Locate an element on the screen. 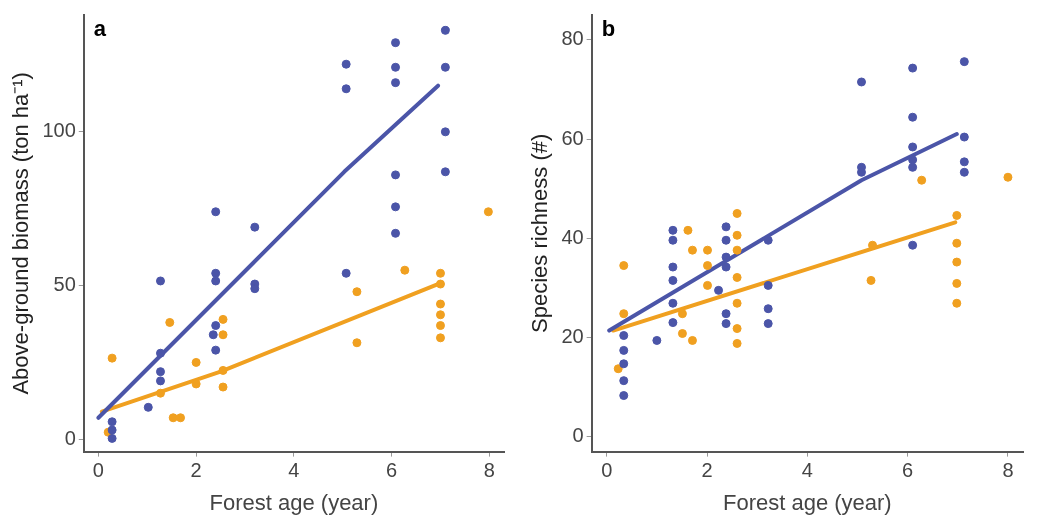 This screenshot has height=526, width=1038. x-tick-label: 8 is located at coordinates (1008, 470).